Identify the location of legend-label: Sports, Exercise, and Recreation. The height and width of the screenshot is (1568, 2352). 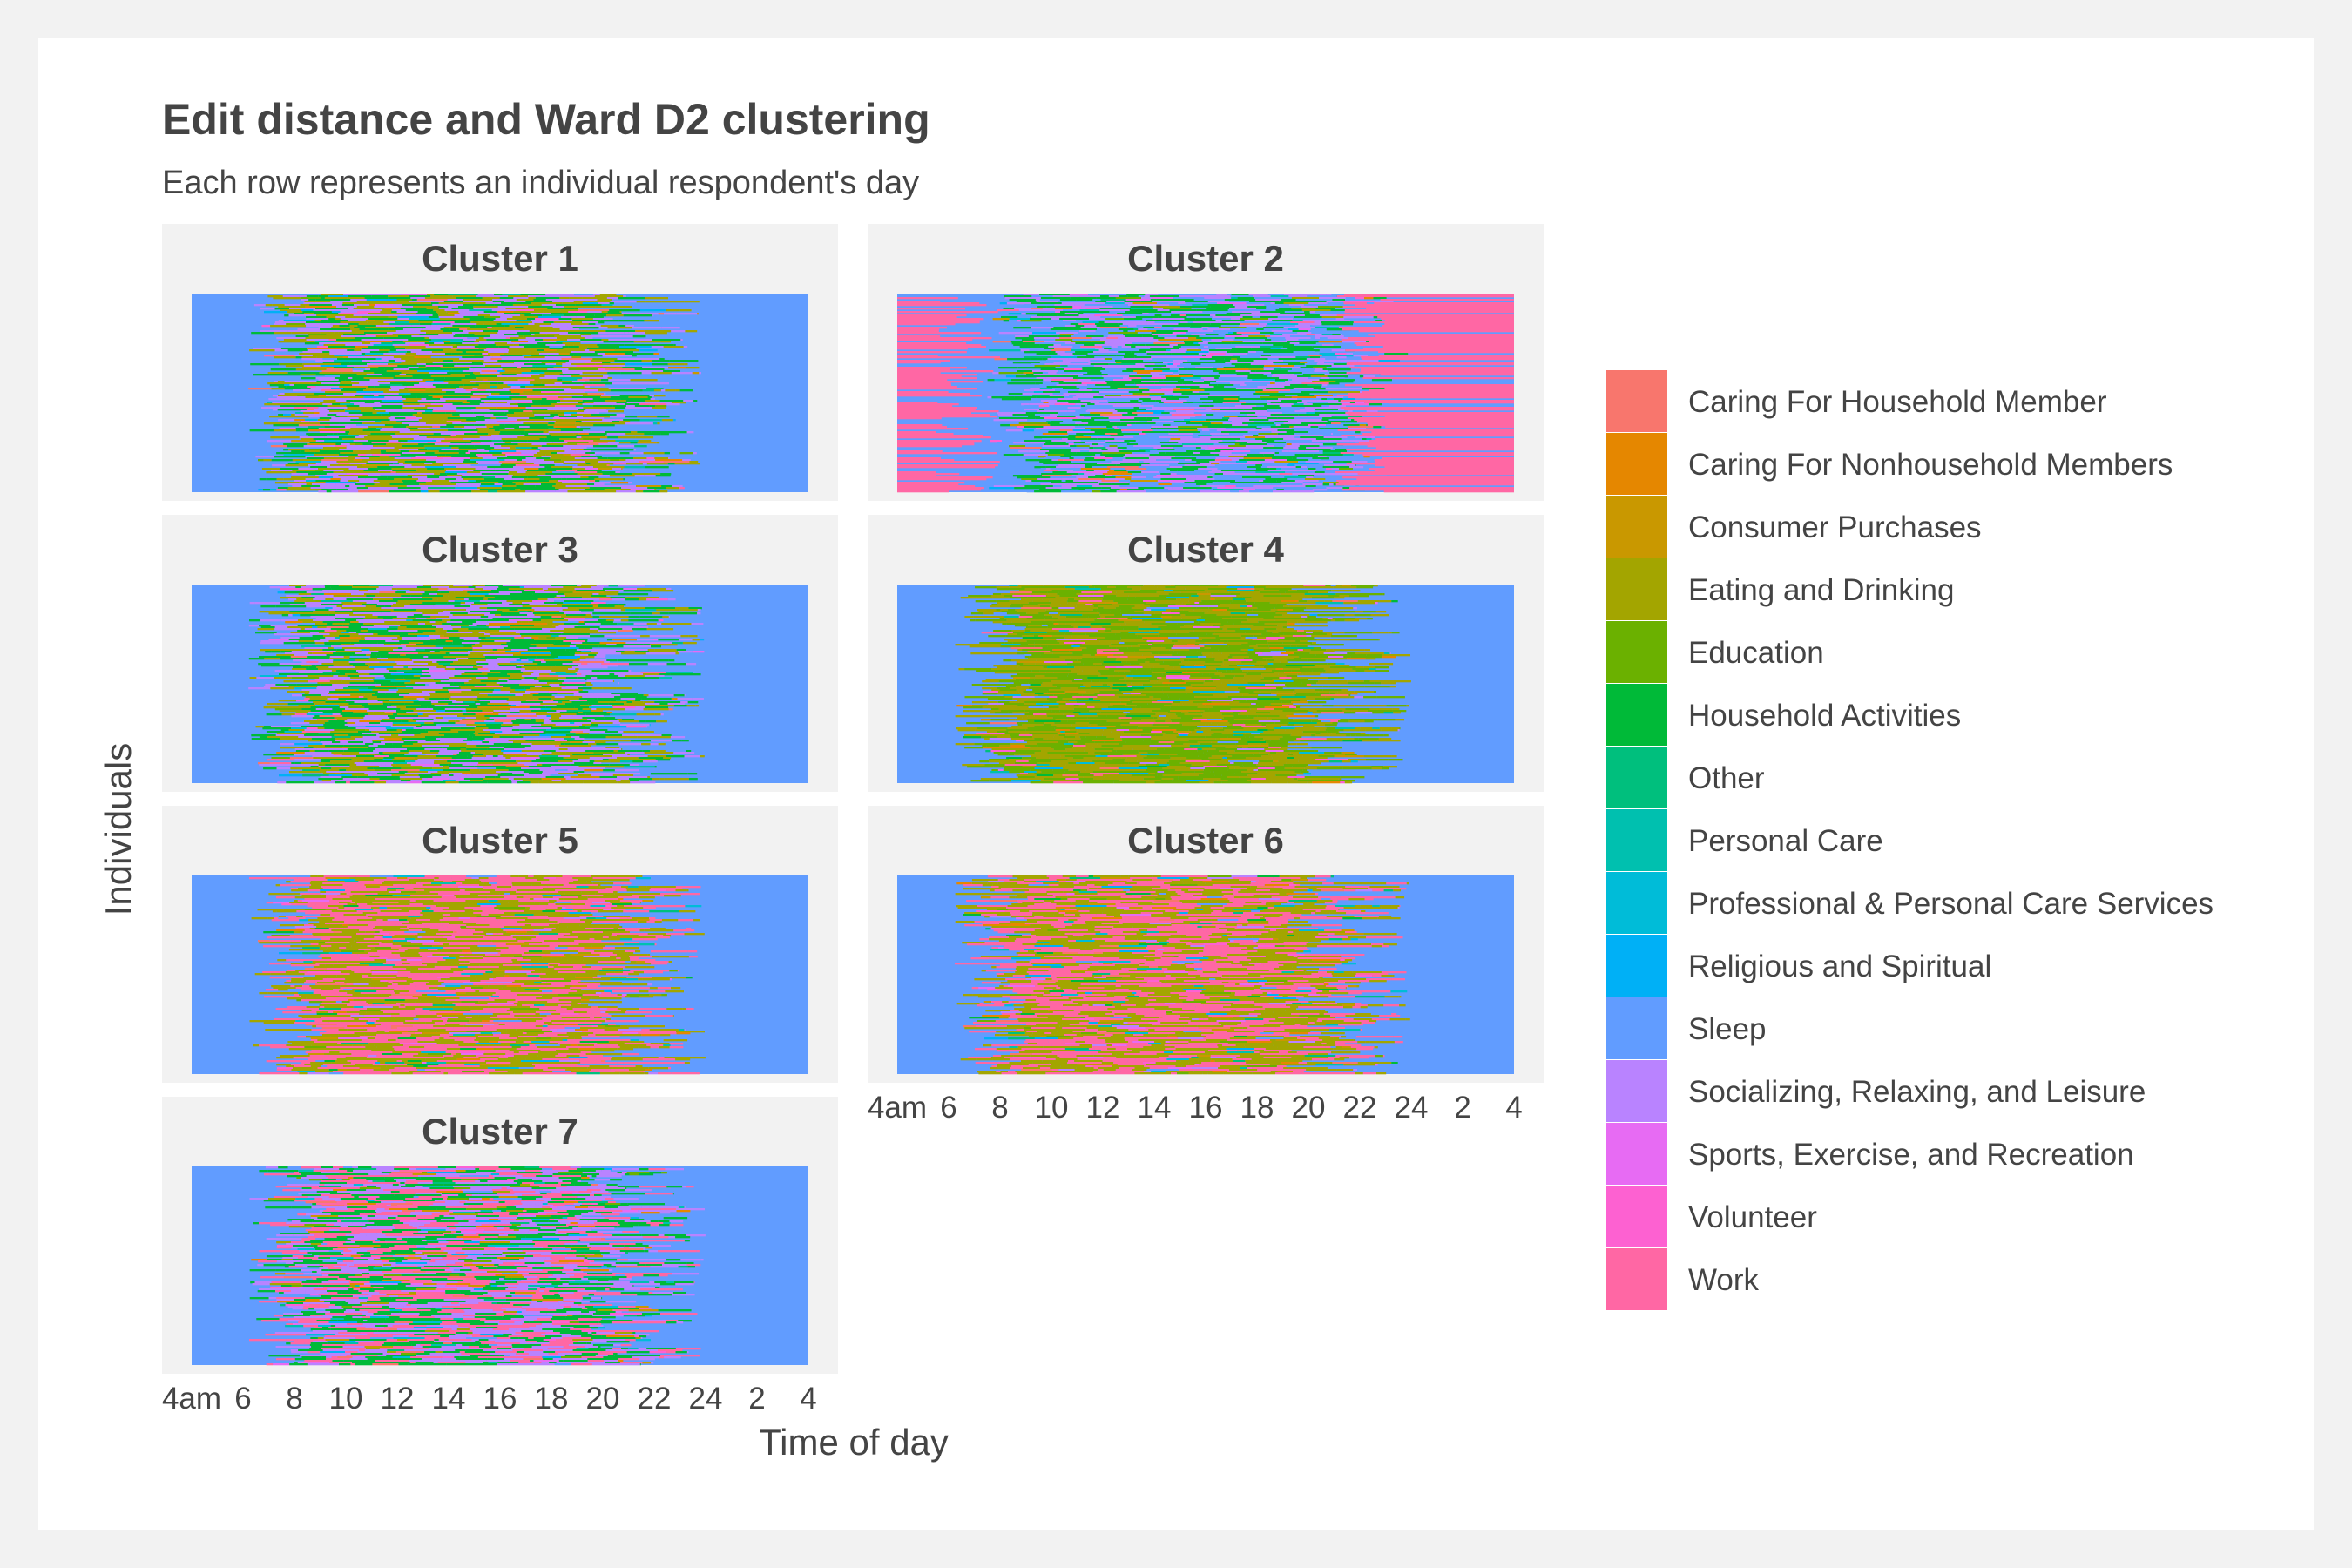
(1911, 1155).